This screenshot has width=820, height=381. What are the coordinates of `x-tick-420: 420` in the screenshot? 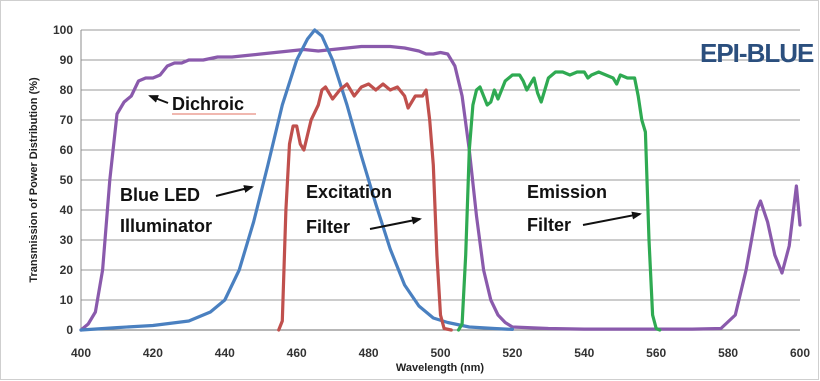 It's located at (153, 353).